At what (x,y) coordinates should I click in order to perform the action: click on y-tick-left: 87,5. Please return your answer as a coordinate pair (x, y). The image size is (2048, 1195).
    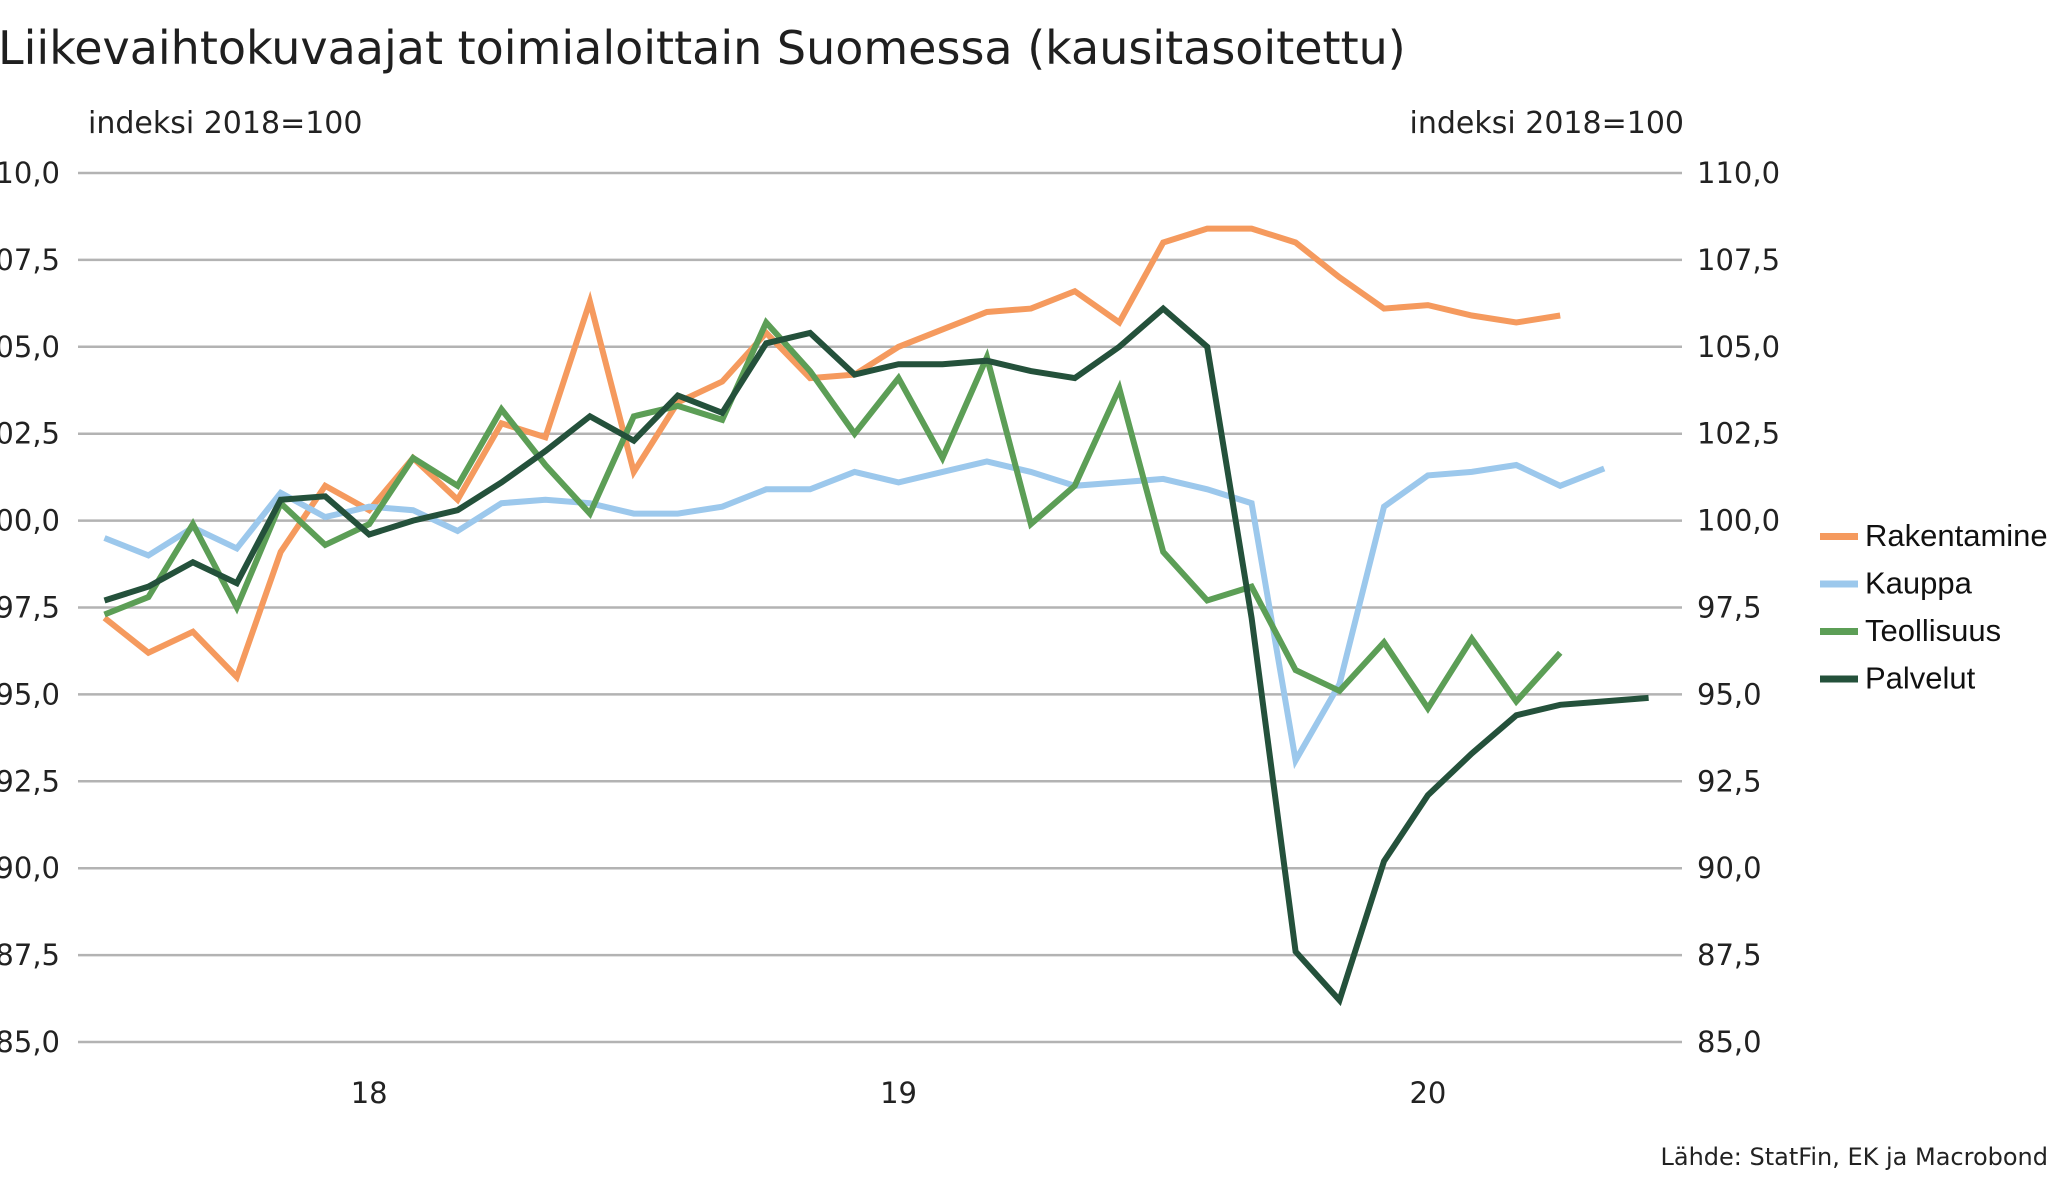
    Looking at the image, I should click on (30, 955).